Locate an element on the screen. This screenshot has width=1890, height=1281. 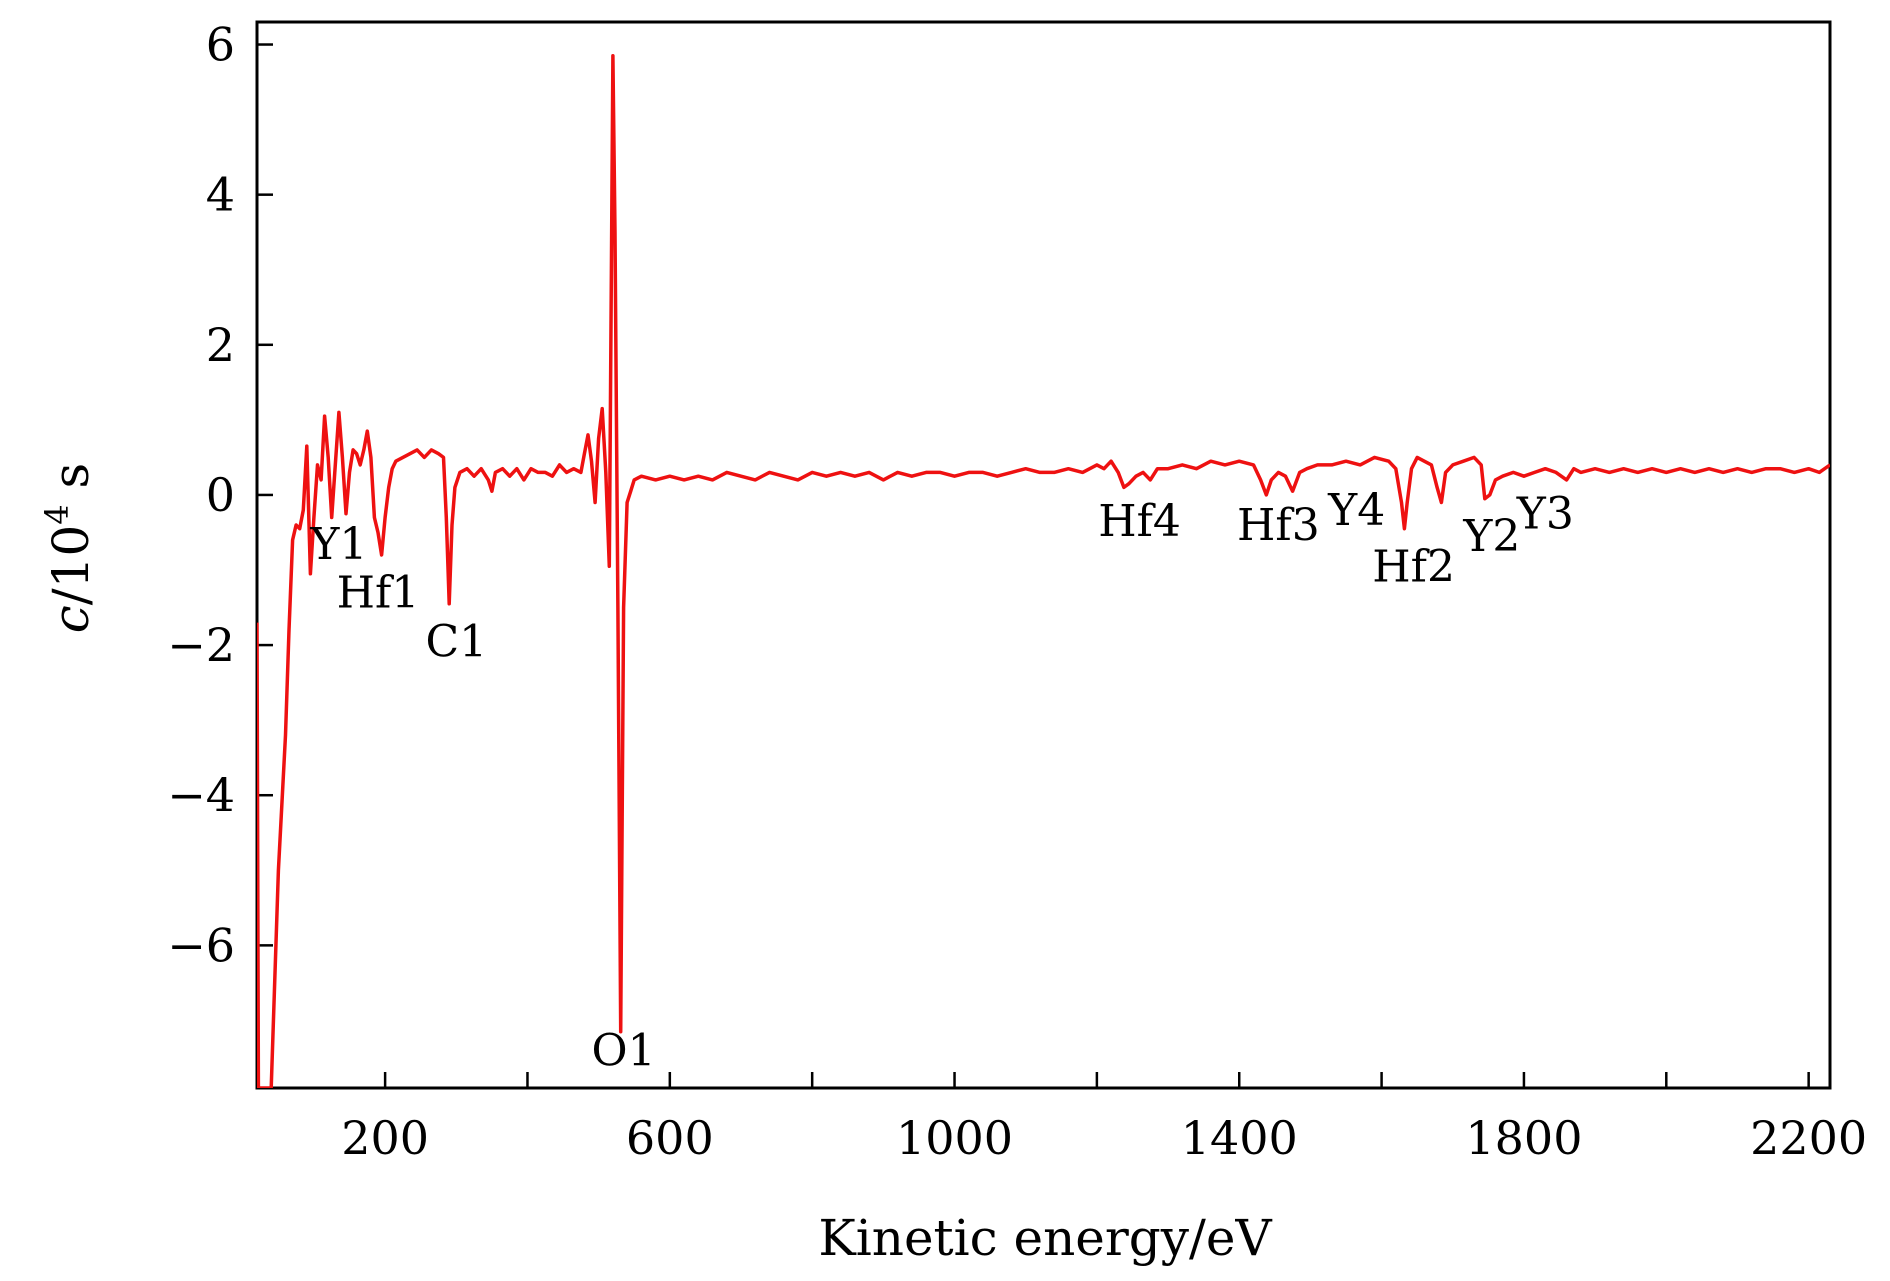
y-tick-label: −2 is located at coordinates (201, 645).